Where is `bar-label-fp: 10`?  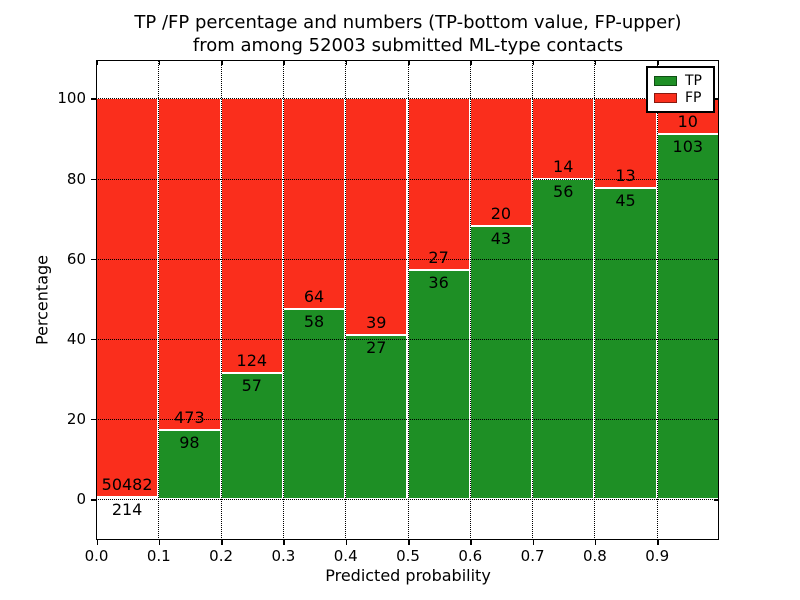
bar-label-fp: 10 is located at coordinates (687, 121).